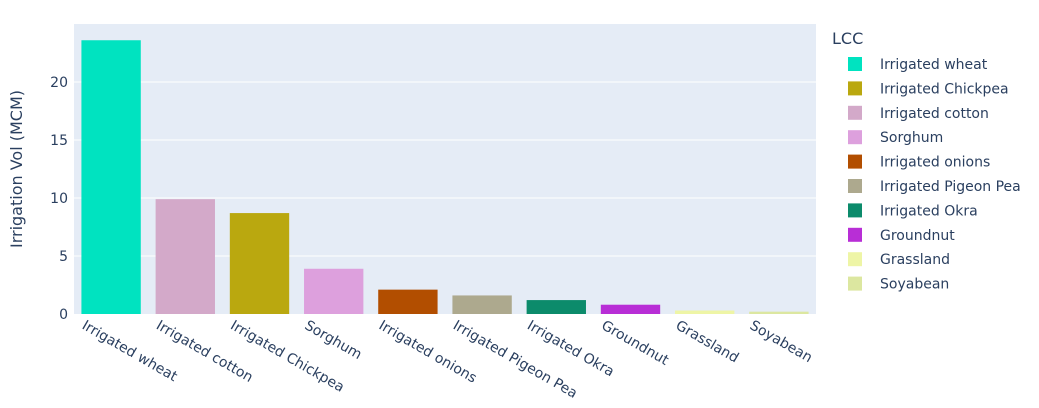 The image size is (1039, 408). What do you see at coordinates (59, 141) in the screenshot?
I see `y-tick-label: 15` at bounding box center [59, 141].